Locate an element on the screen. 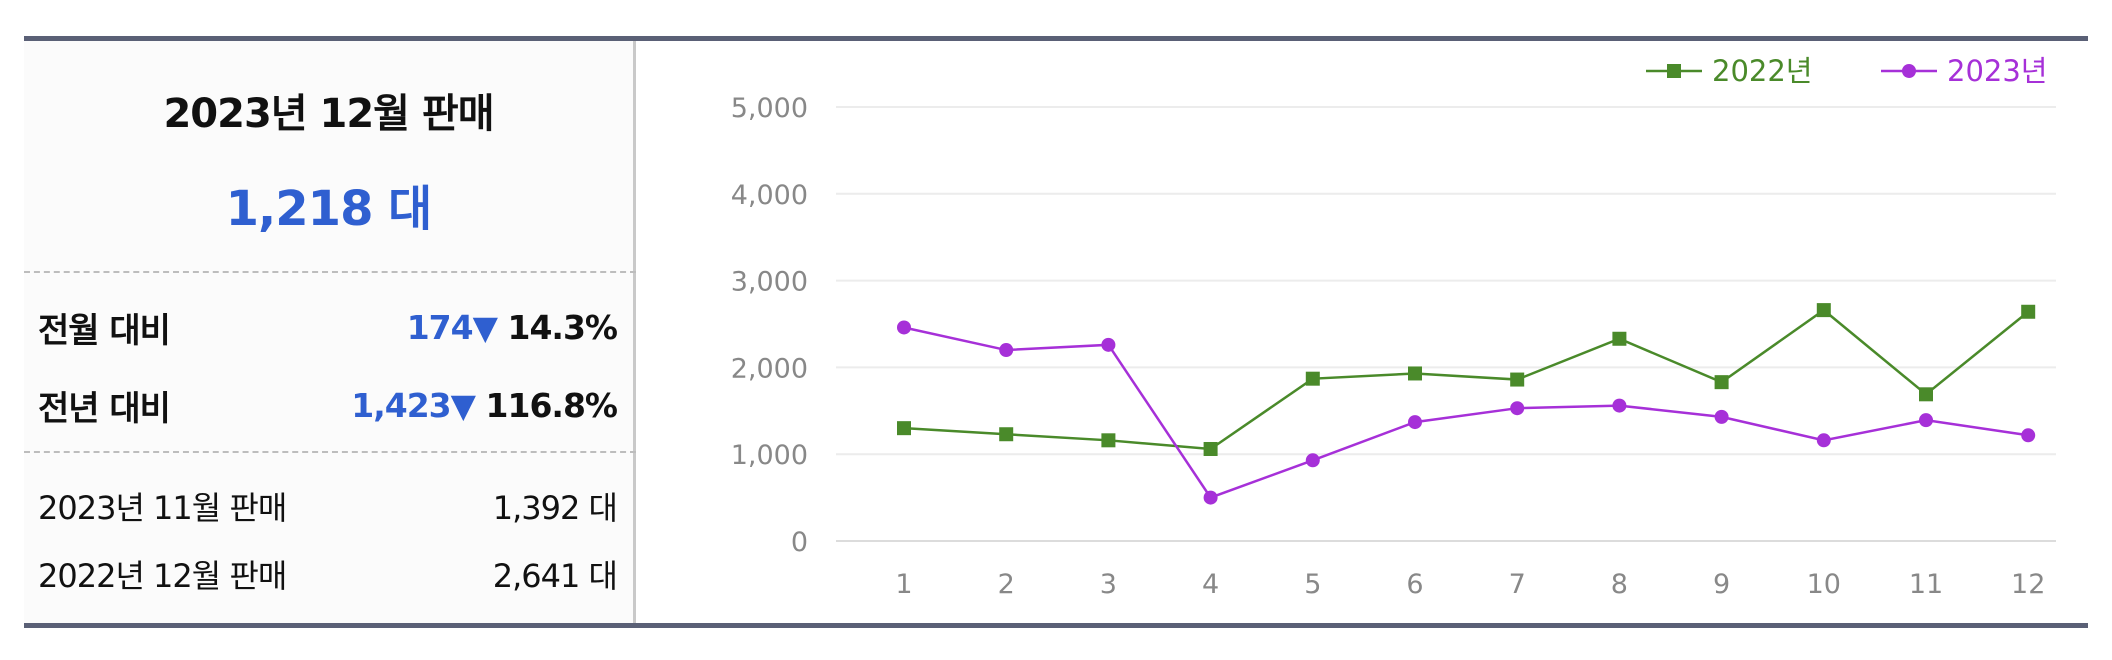 Image resolution: width=2112 pixels, height=660 pixels. y-tick-label: 4,000 is located at coordinates (769, 195).